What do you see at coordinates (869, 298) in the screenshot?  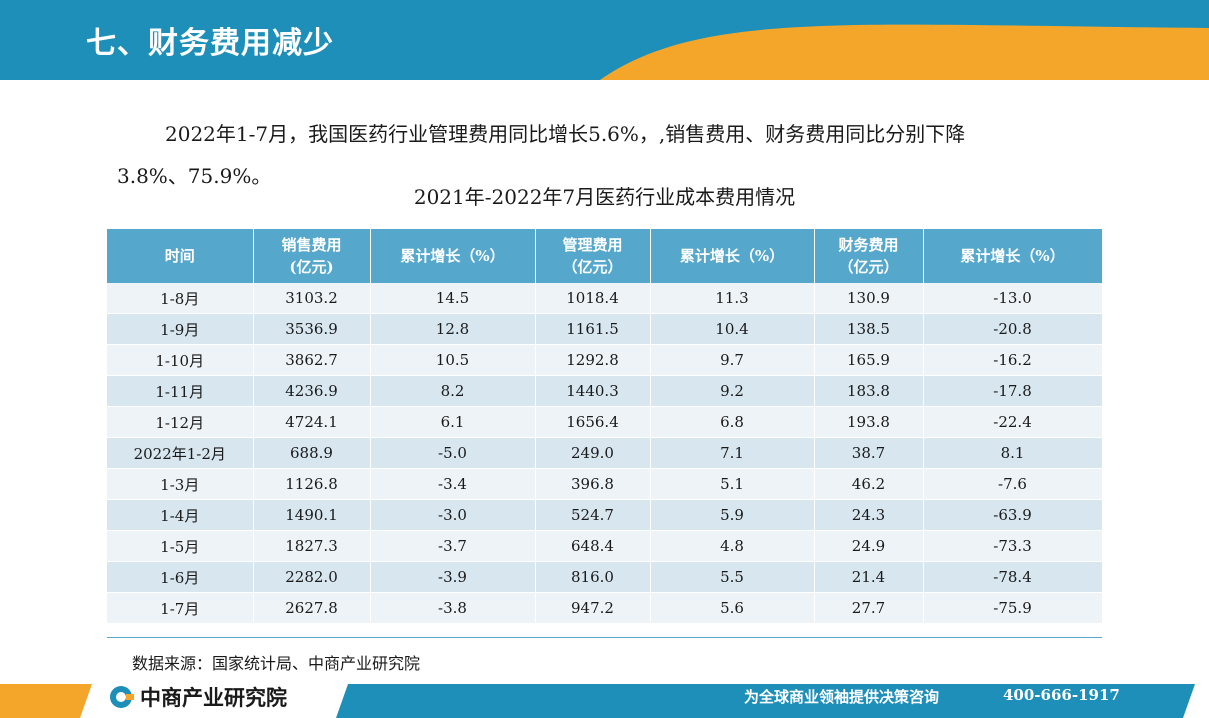 I see `table-cell: 130.9` at bounding box center [869, 298].